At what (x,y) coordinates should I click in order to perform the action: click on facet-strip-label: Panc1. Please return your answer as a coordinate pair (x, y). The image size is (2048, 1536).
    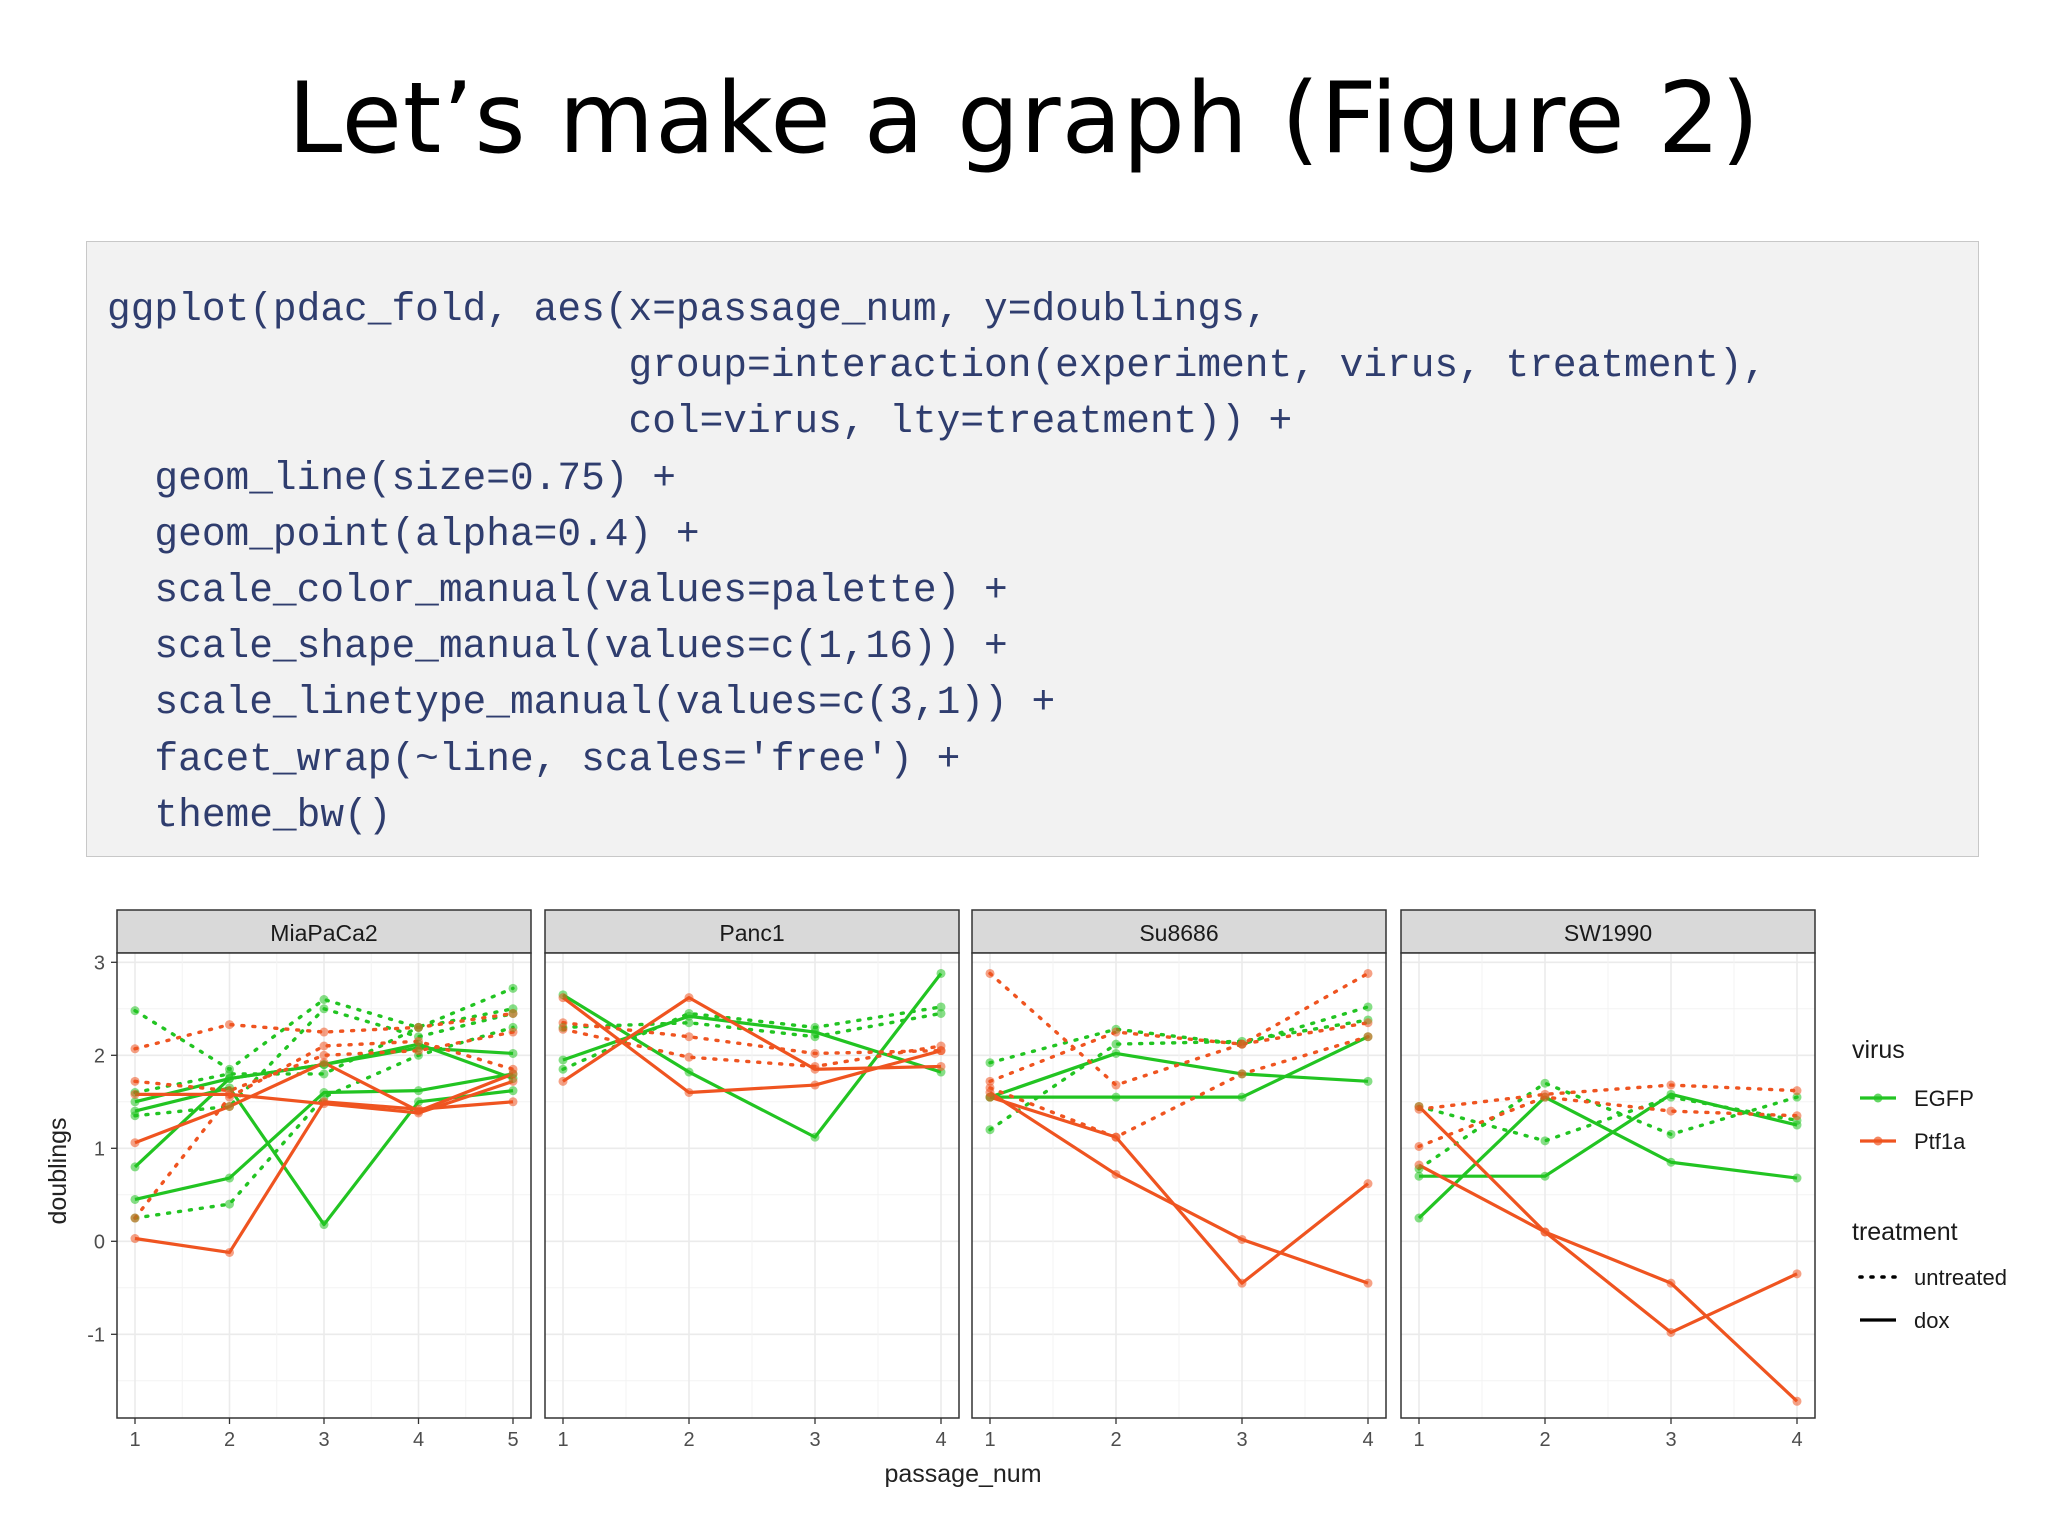
    Looking at the image, I should click on (751, 933).